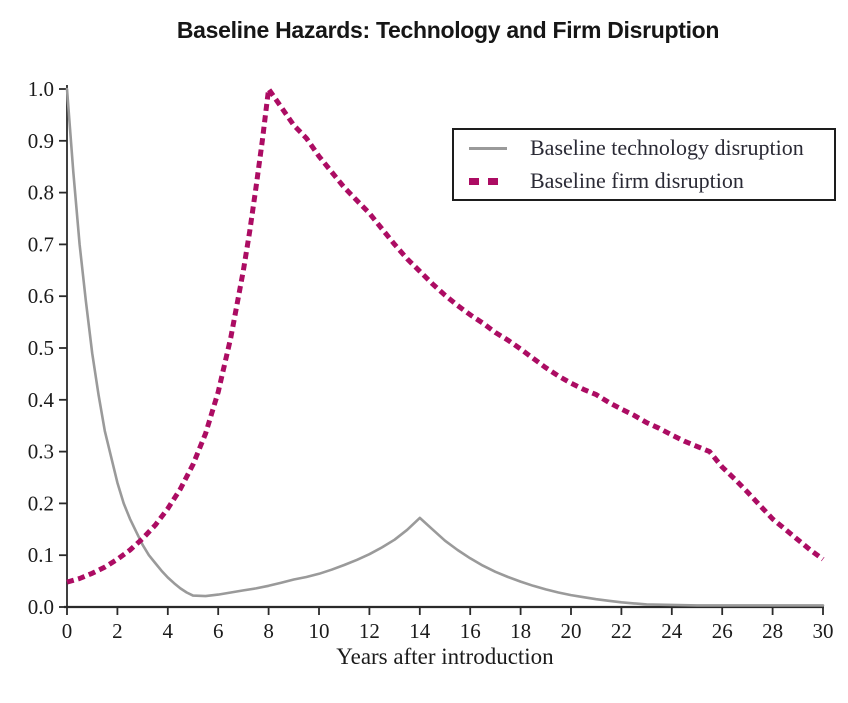 The image size is (848, 703). Describe the element at coordinates (168, 631) in the screenshot. I see `x-tick-label: 4` at that location.